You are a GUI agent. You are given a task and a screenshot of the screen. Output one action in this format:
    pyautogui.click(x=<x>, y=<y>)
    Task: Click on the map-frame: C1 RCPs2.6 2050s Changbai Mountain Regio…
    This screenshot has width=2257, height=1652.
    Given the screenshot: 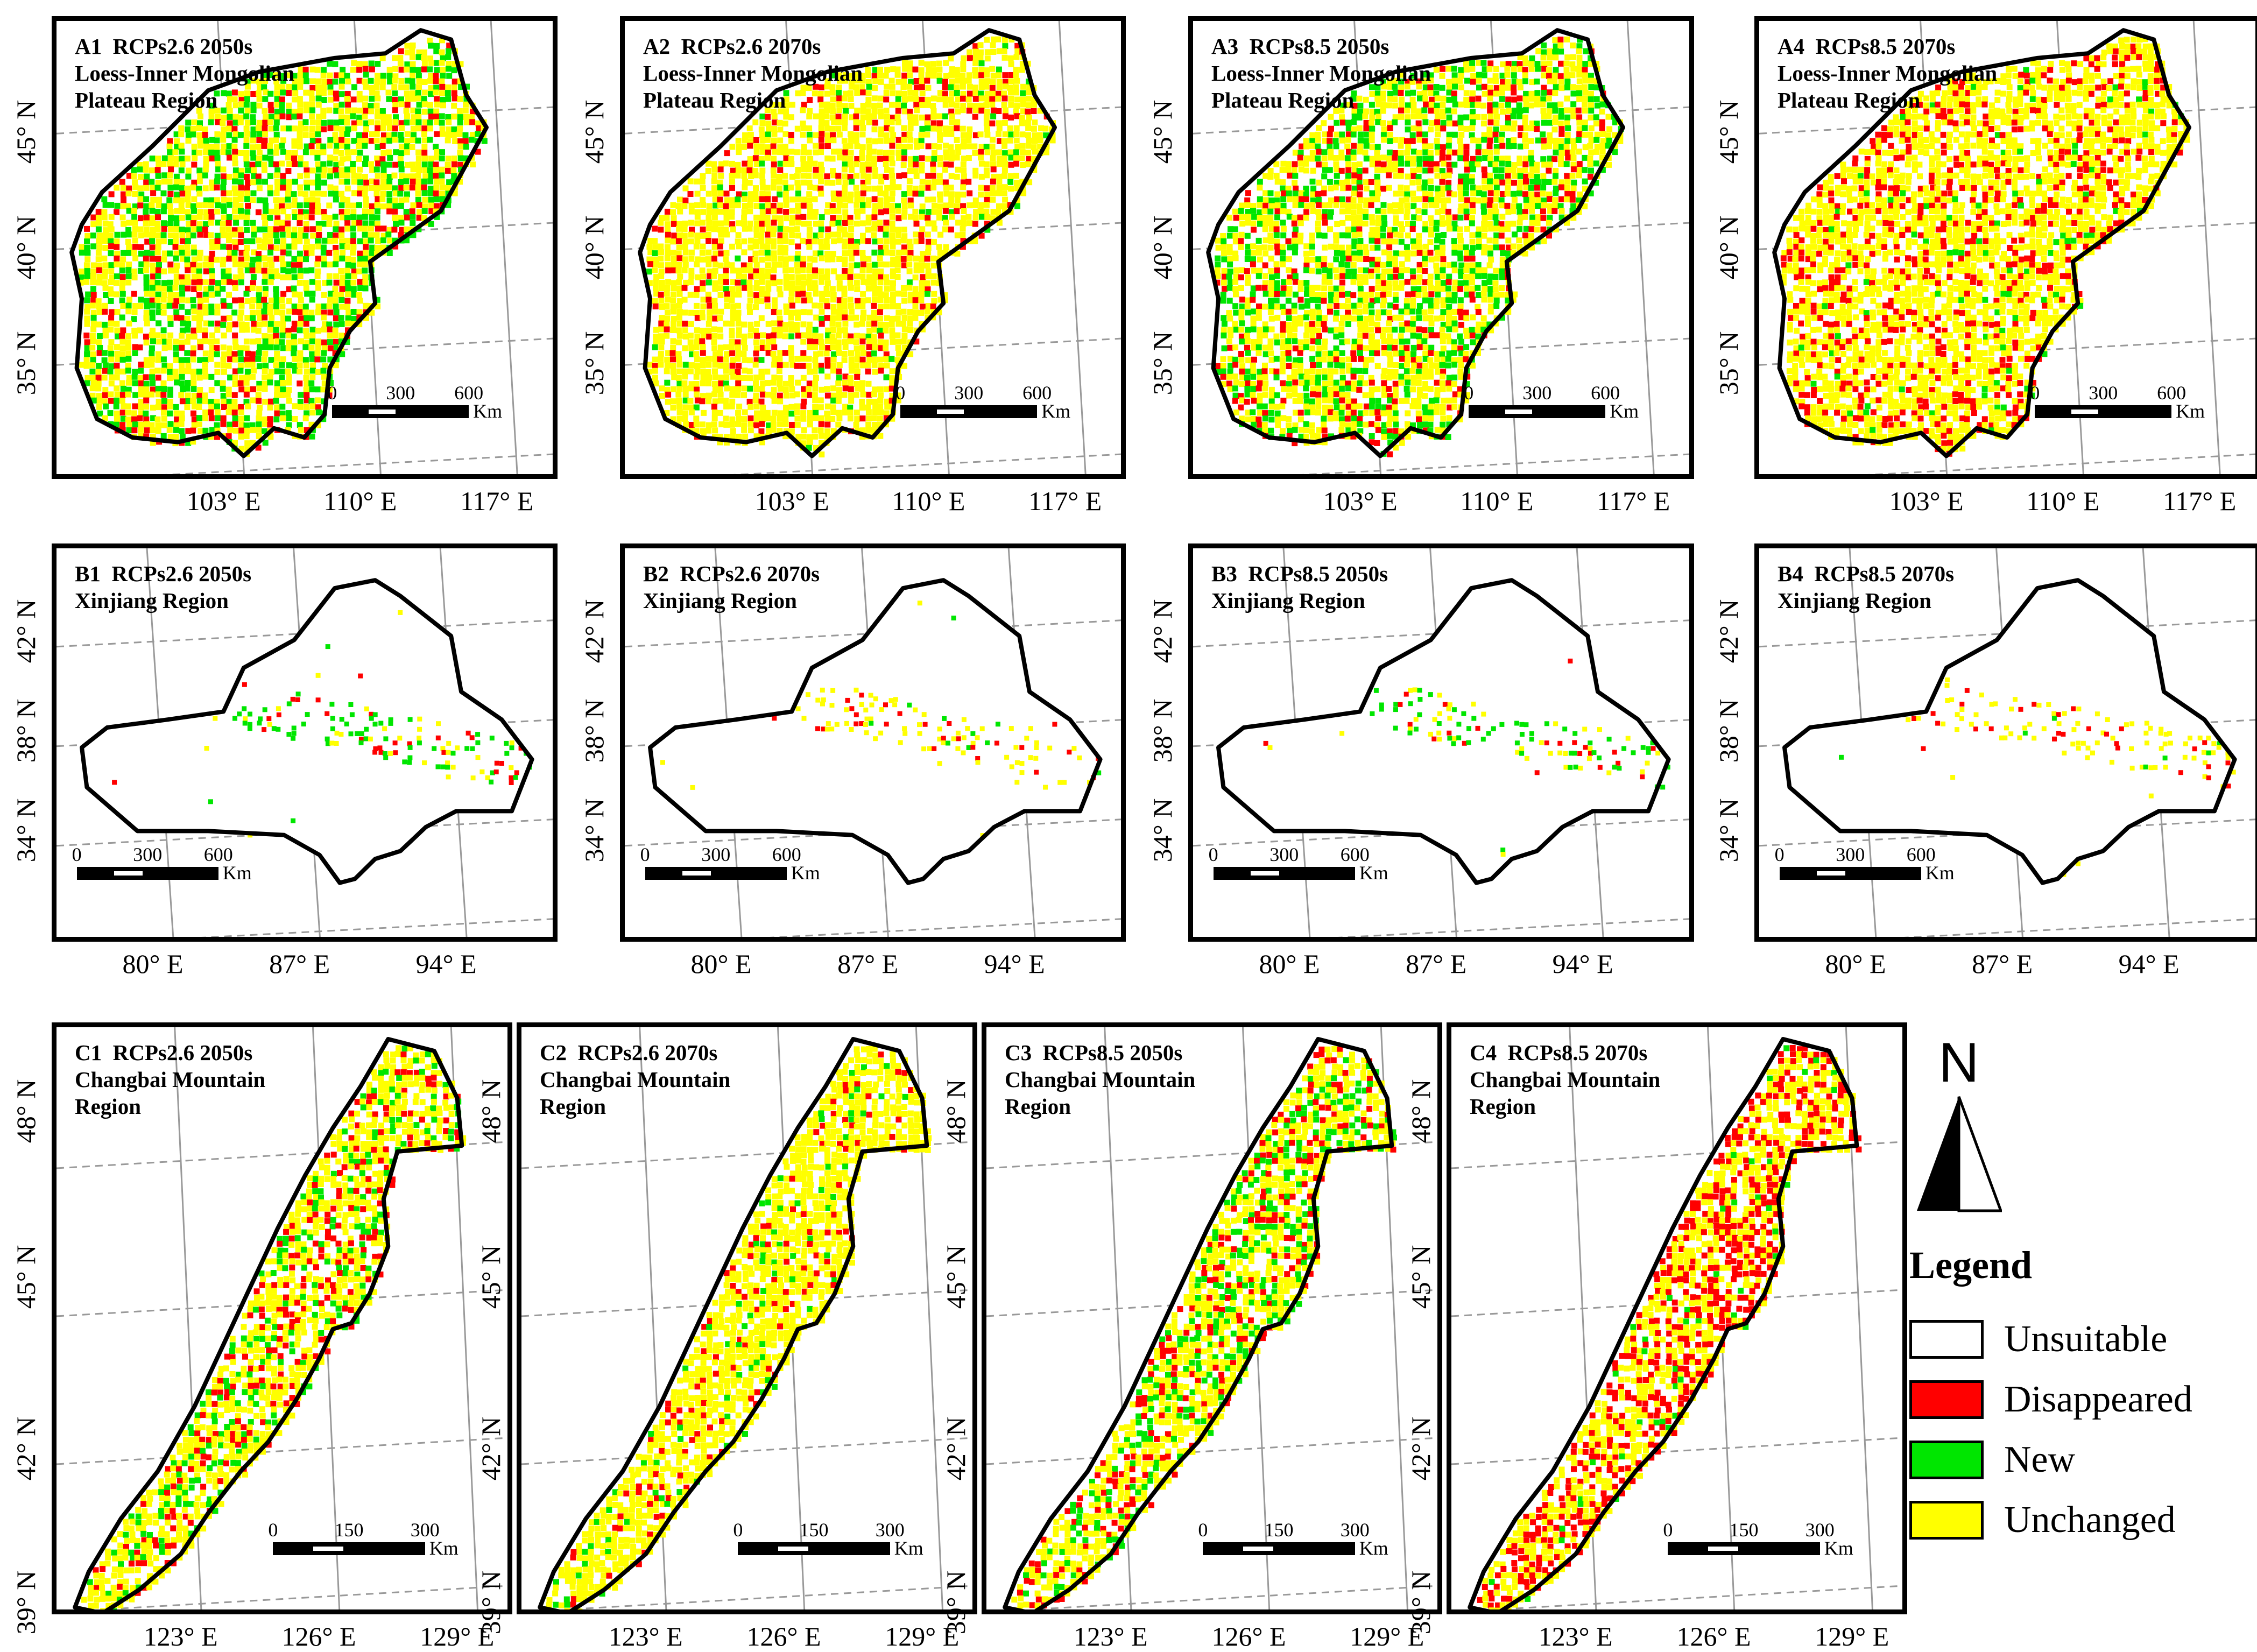 What is the action you would take?
    pyautogui.click(x=282, y=1318)
    